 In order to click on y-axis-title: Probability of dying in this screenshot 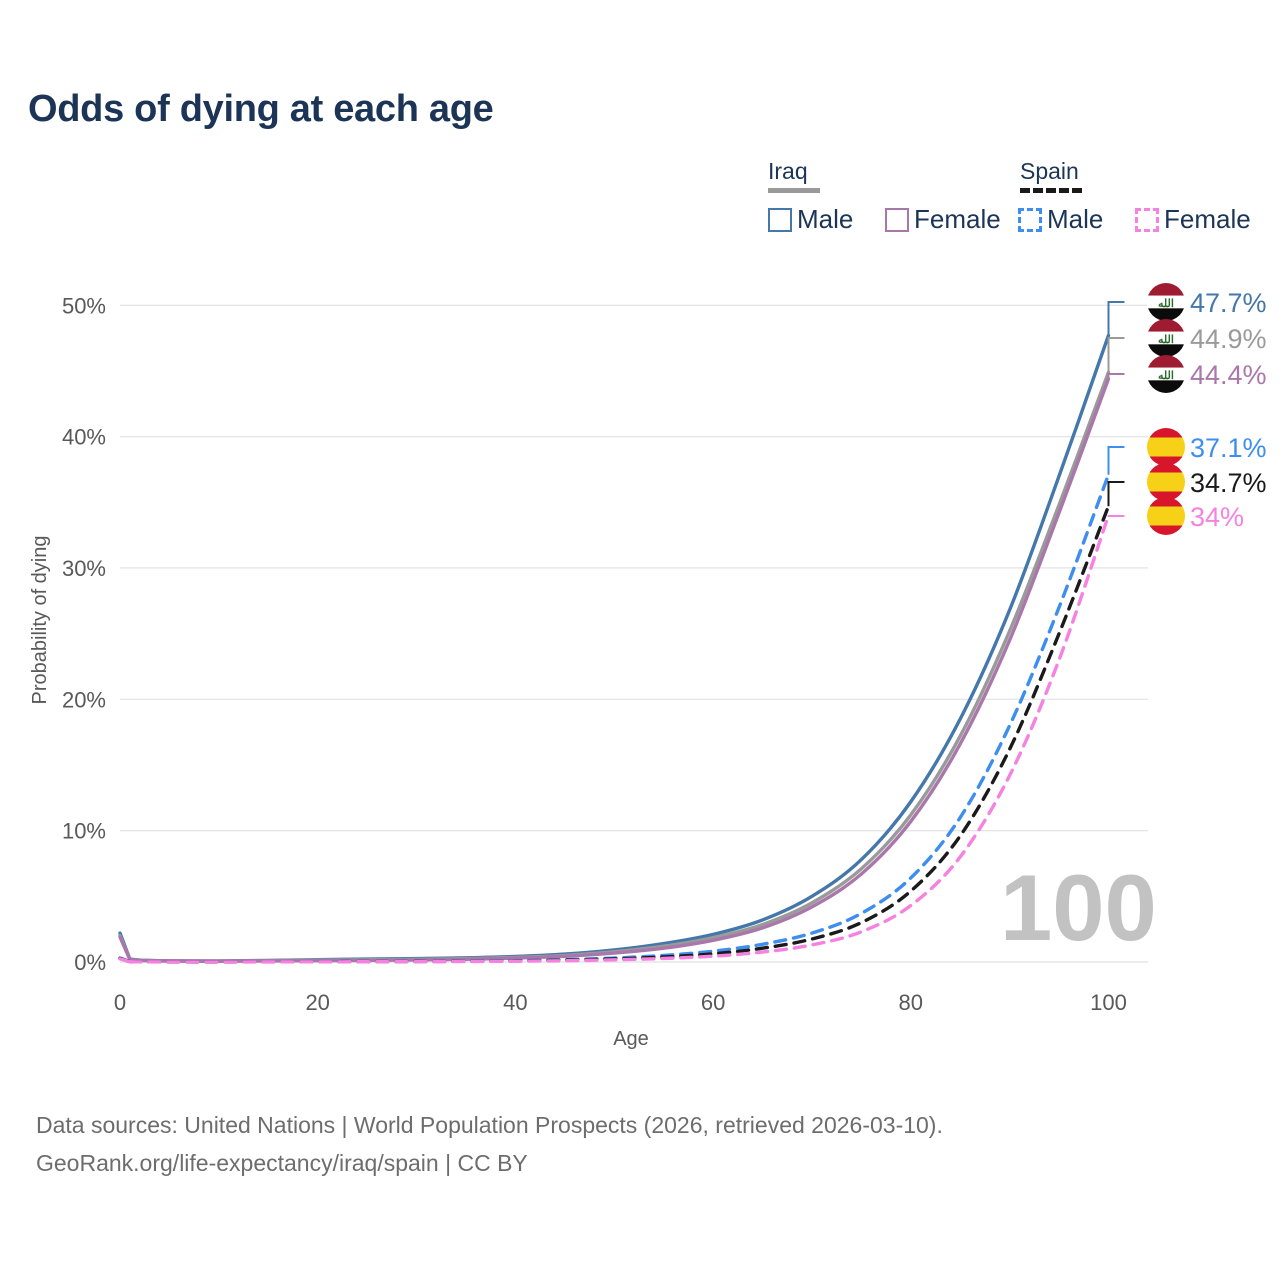, I will do `click(40, 620)`.